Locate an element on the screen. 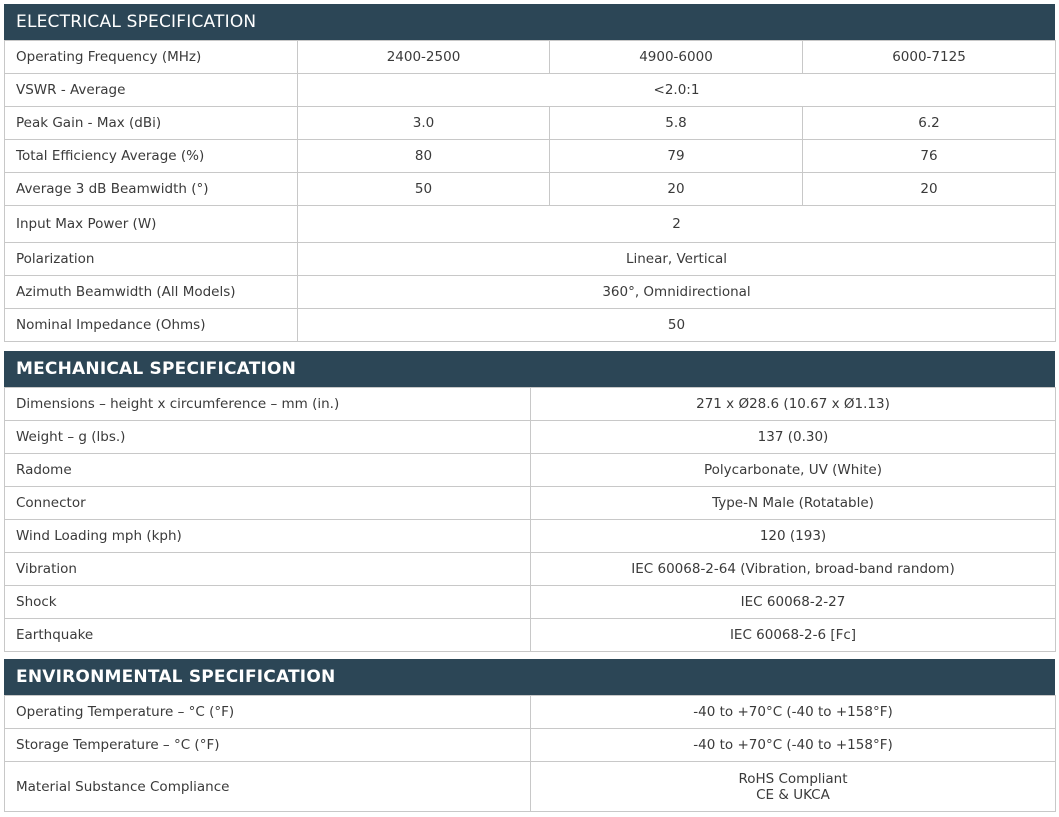 This screenshot has width=1059, height=817. cell: 360°, Omnidirectional is located at coordinates (676, 292).